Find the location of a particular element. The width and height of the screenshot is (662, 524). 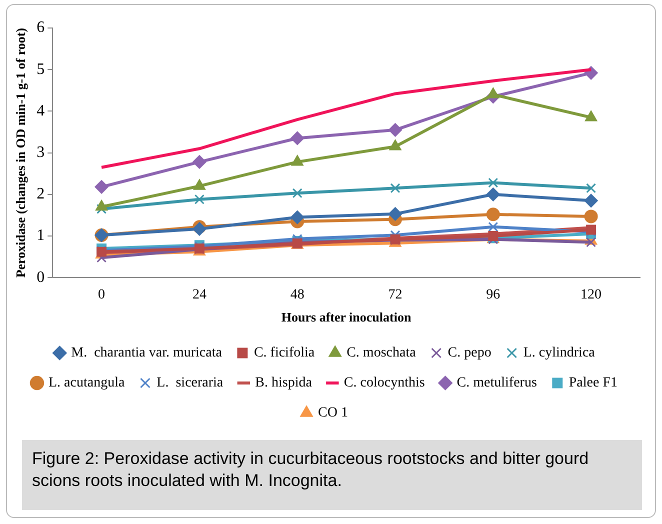

x-tick-label: 0 is located at coordinates (102, 295).